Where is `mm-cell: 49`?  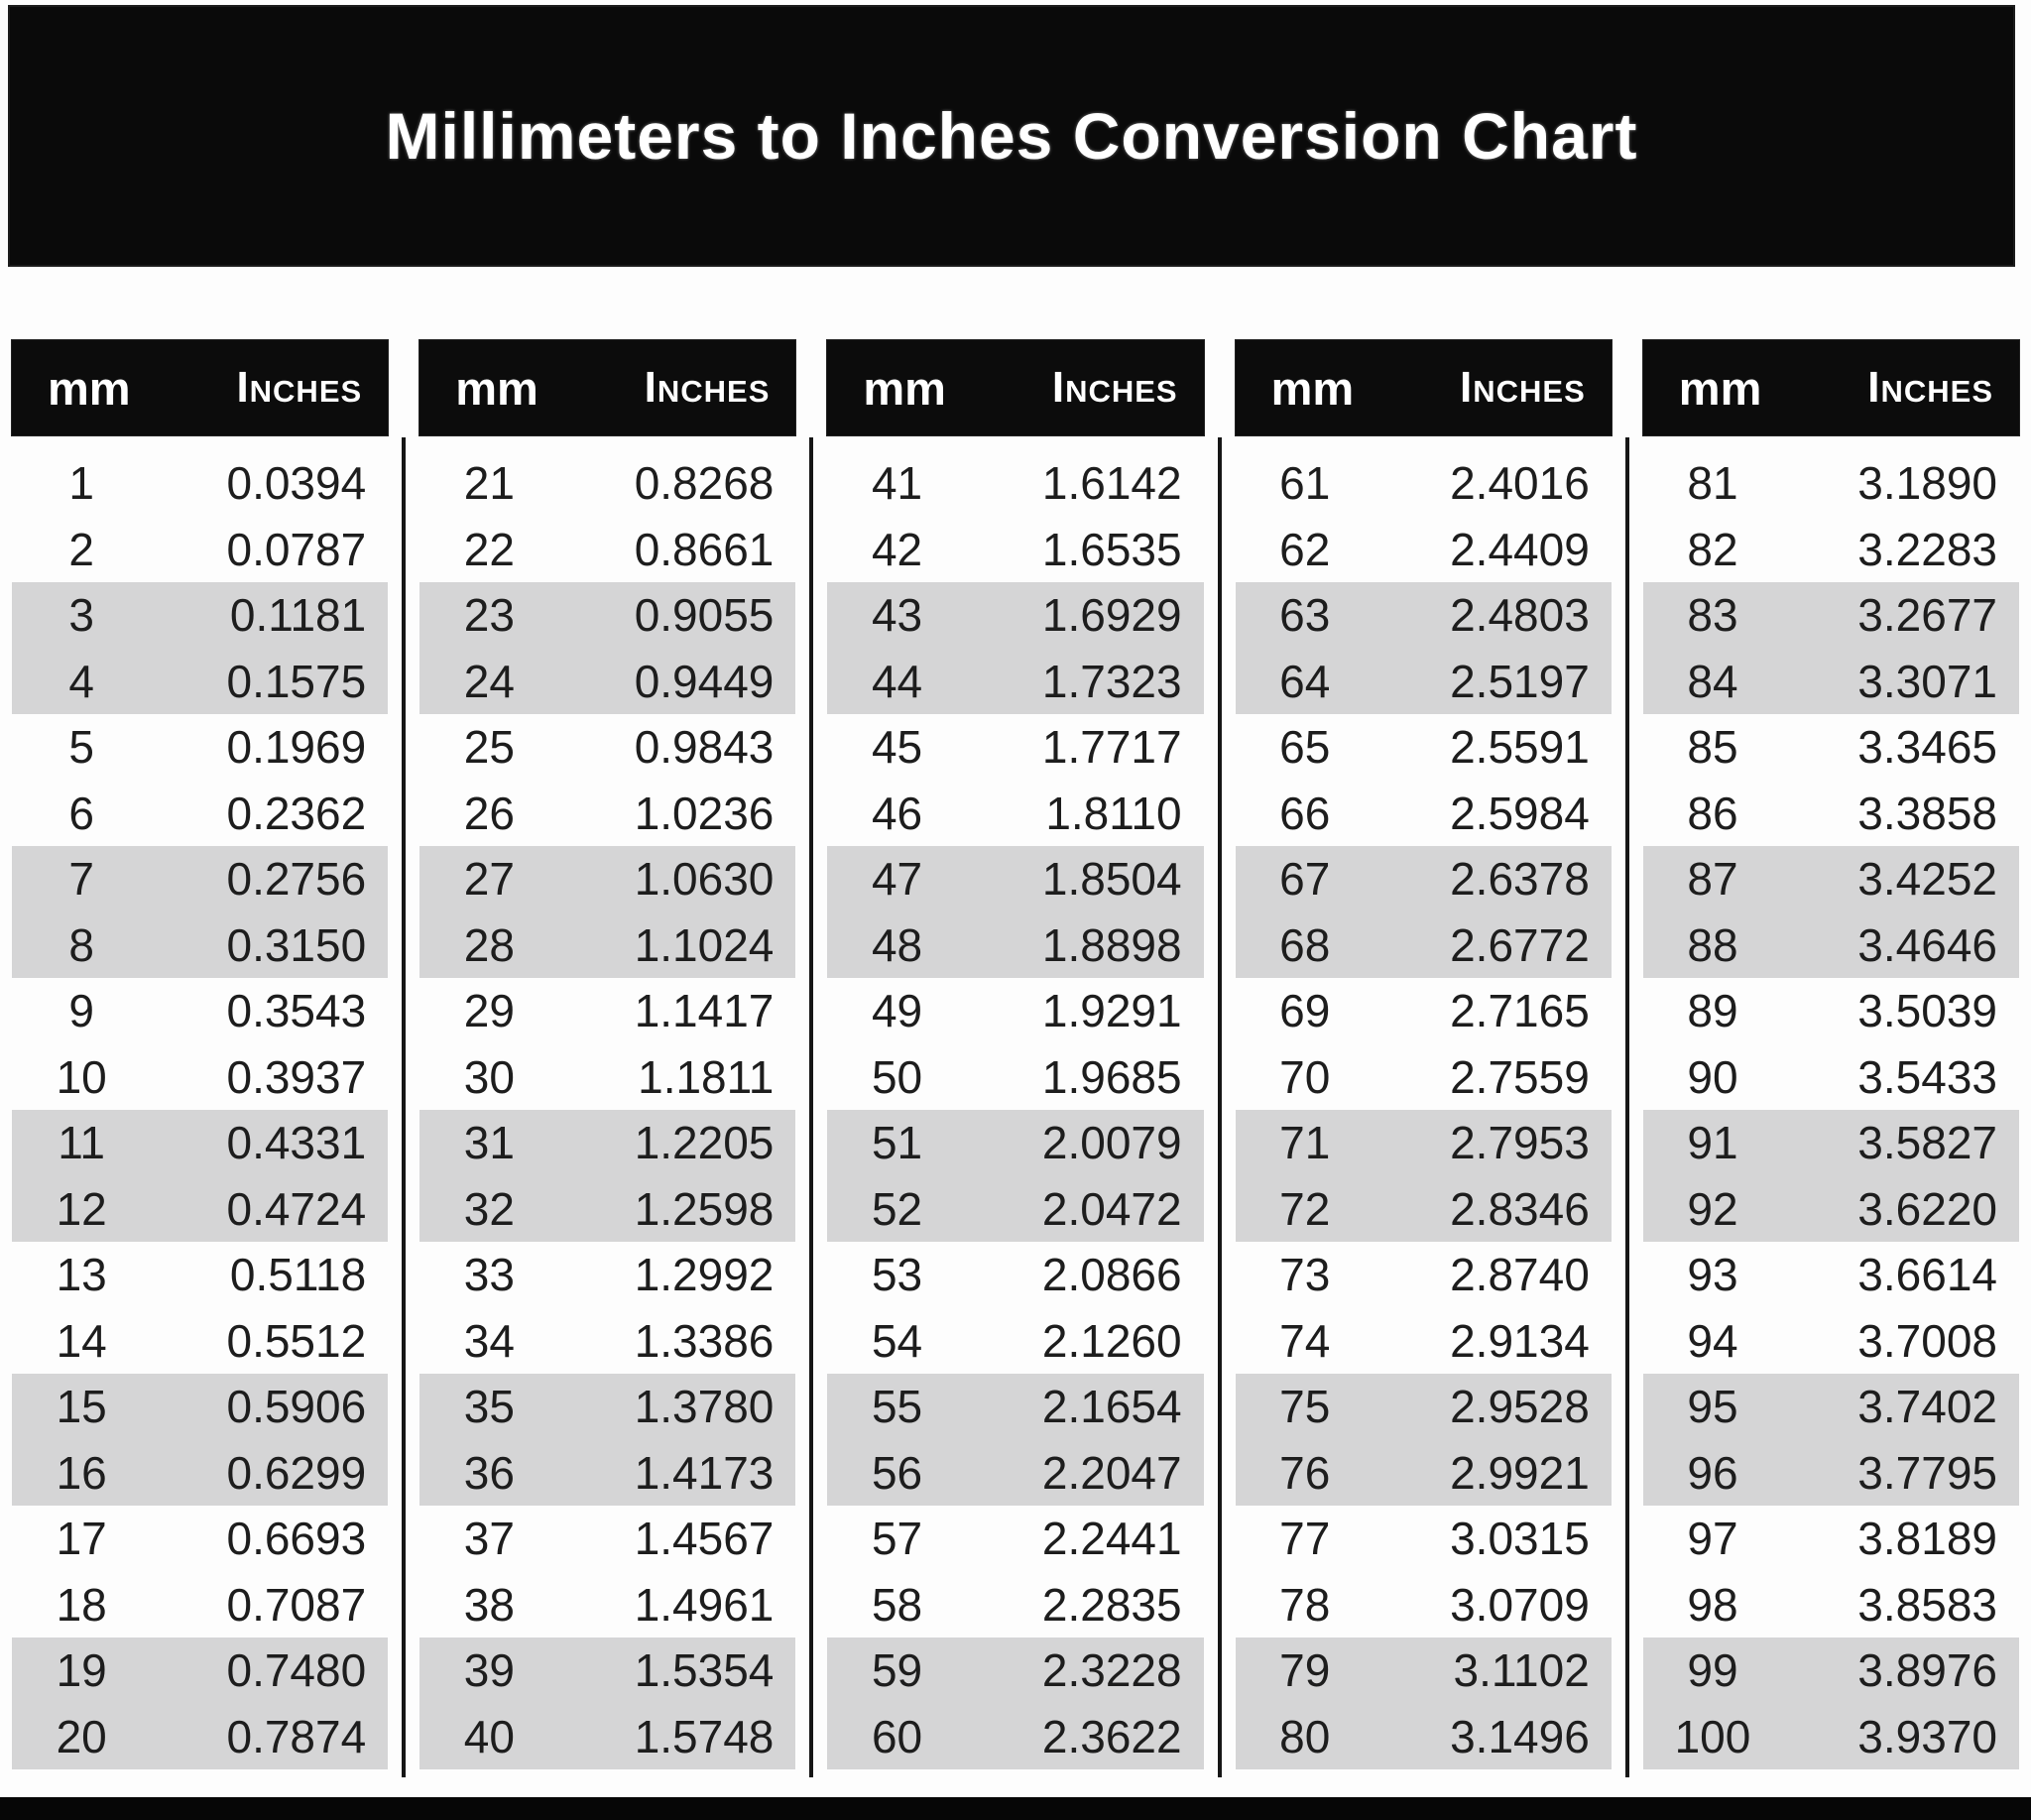
mm-cell: 49 is located at coordinates (897, 1011).